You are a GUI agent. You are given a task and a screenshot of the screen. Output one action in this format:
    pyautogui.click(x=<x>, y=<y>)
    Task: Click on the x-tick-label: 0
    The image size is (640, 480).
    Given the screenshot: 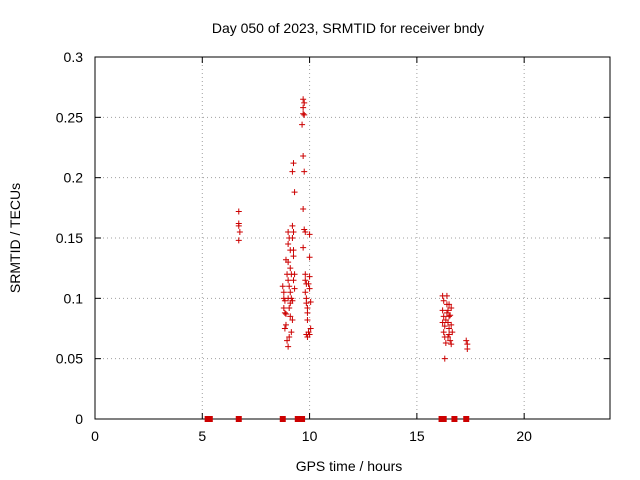 What is the action you would take?
    pyautogui.click(x=95, y=436)
    